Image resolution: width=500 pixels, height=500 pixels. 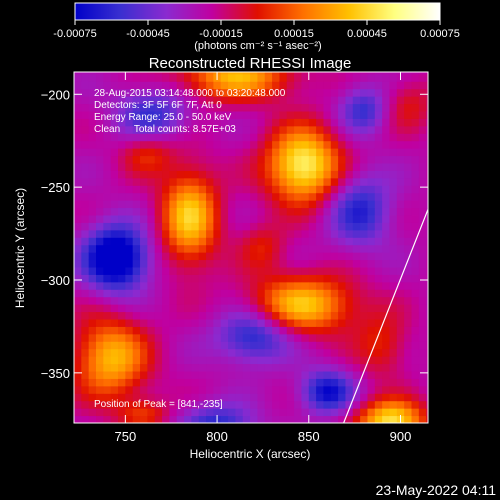 What do you see at coordinates (309, 436) in the screenshot?
I see `x-tick-label: 850` at bounding box center [309, 436].